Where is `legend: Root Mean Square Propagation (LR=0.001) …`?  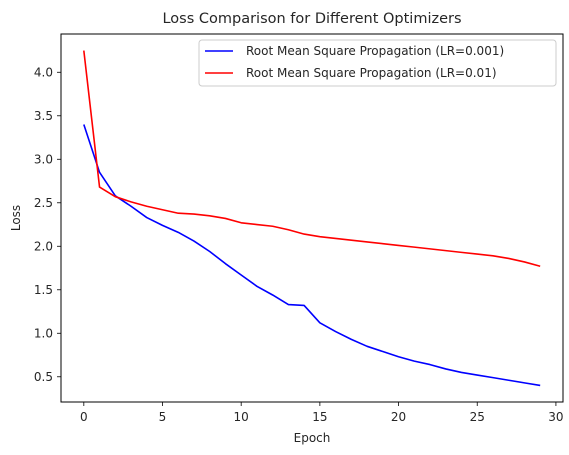 legend: Root Mean Square Propagation (LR=0.001) … is located at coordinates (377, 63).